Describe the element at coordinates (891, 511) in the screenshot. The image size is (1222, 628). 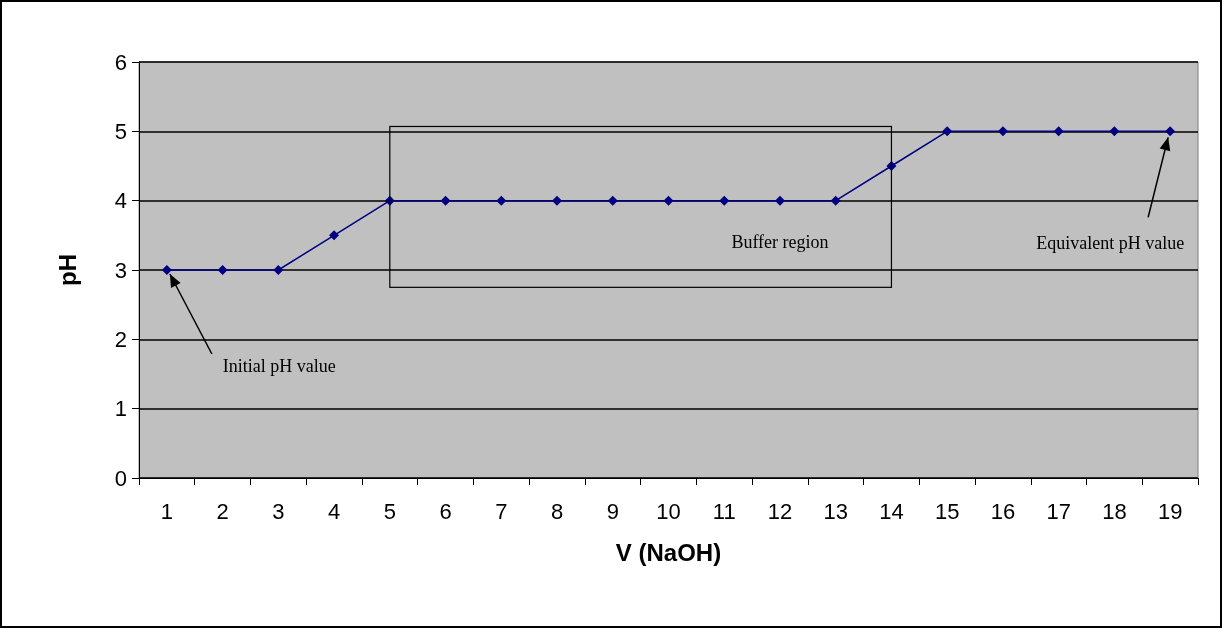
I see `x-tick-label: 14` at that location.